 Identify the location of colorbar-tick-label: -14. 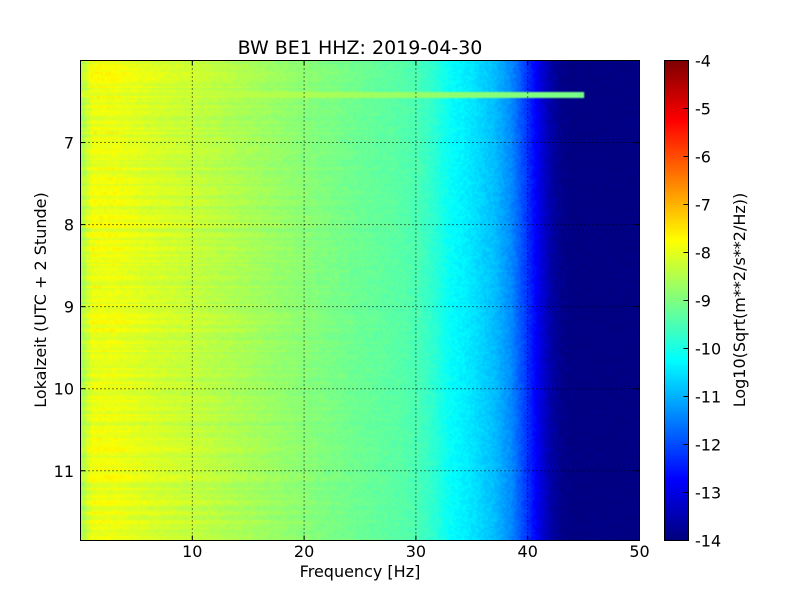
(708, 541).